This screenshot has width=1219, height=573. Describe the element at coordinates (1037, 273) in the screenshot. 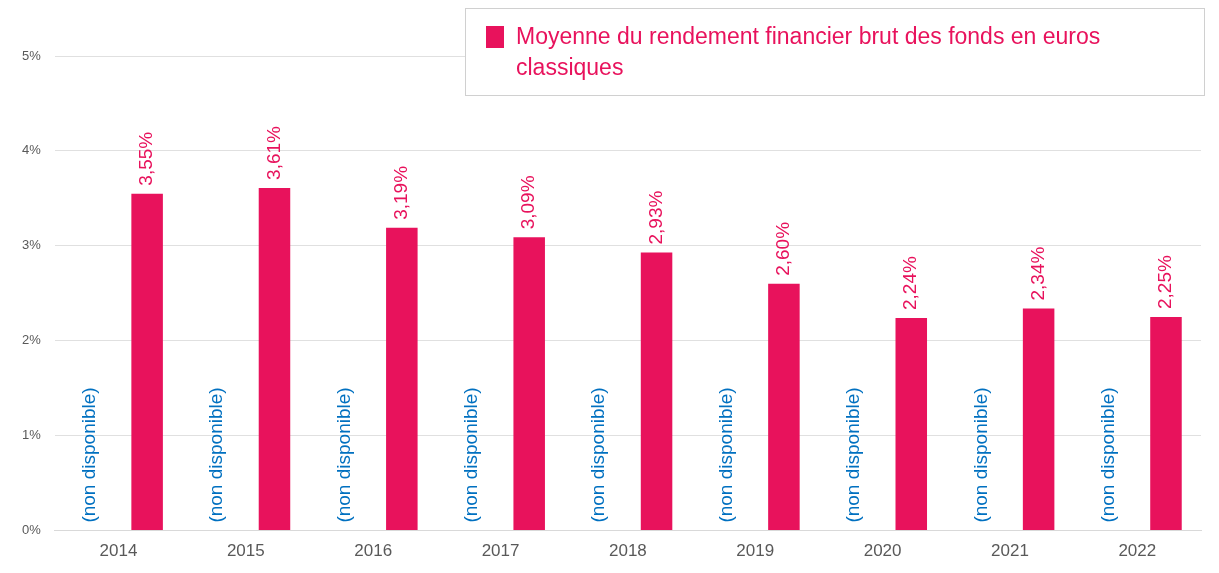

I see `data-label: 2,34%` at that location.